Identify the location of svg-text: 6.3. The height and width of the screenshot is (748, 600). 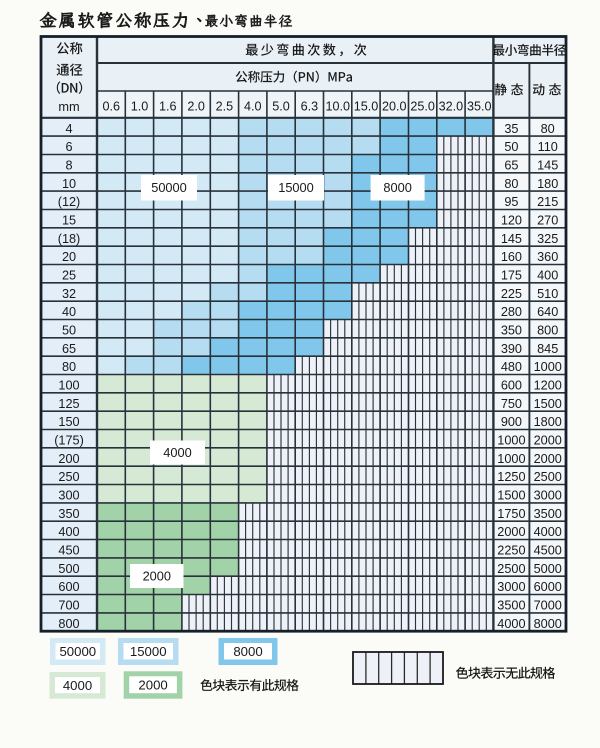
(310, 106).